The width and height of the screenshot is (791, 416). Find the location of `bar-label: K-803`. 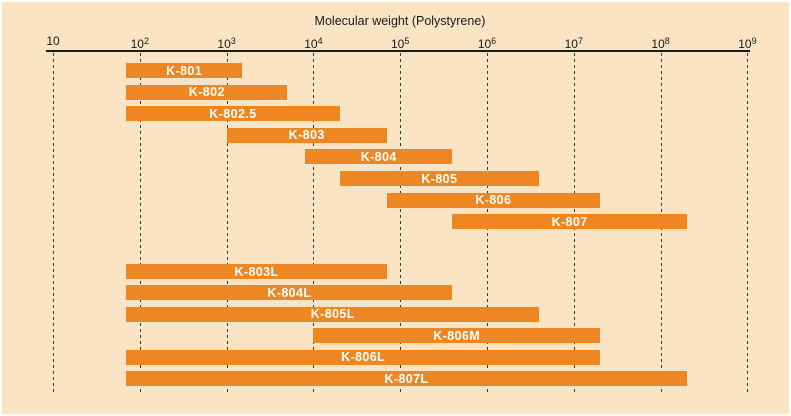

bar-label: K-803 is located at coordinates (306, 135).